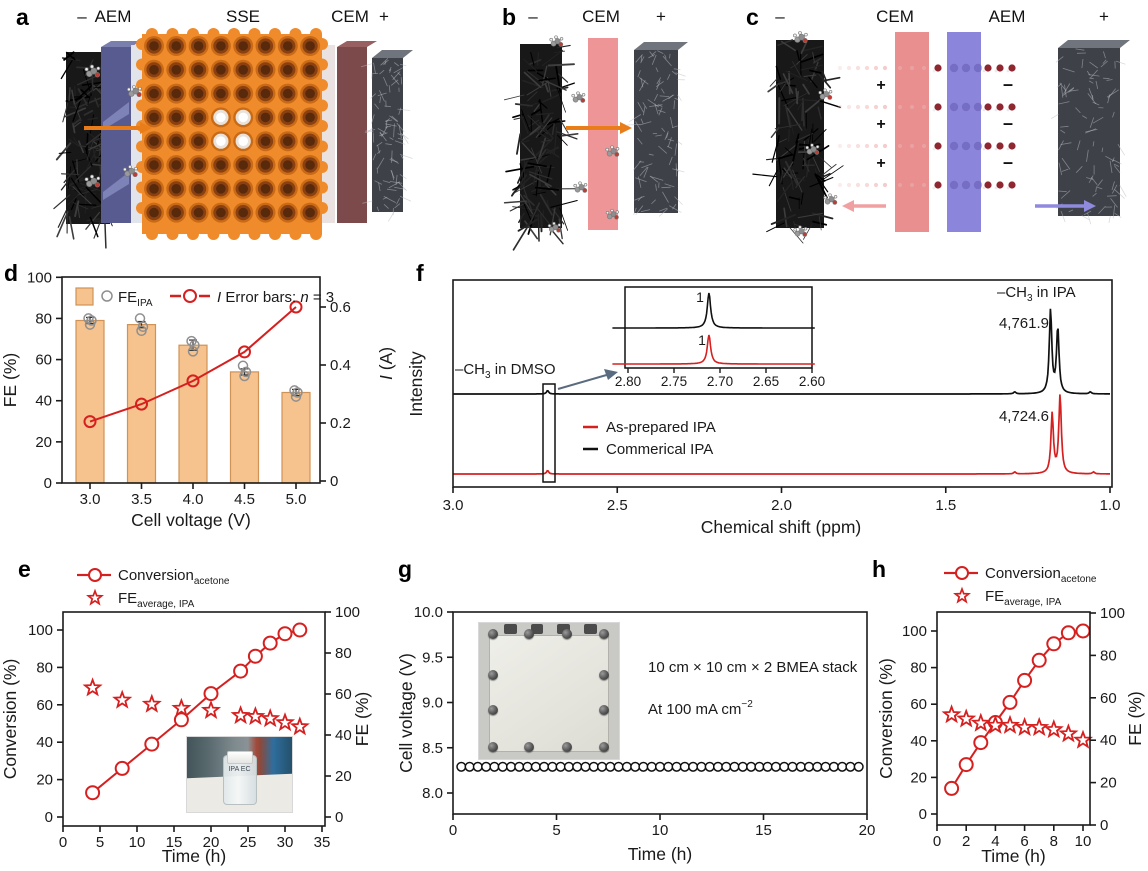 Image resolution: width=1148 pixels, height=871 pixels. I want to click on panel-a-cem-label: CEM, so click(350, 16).